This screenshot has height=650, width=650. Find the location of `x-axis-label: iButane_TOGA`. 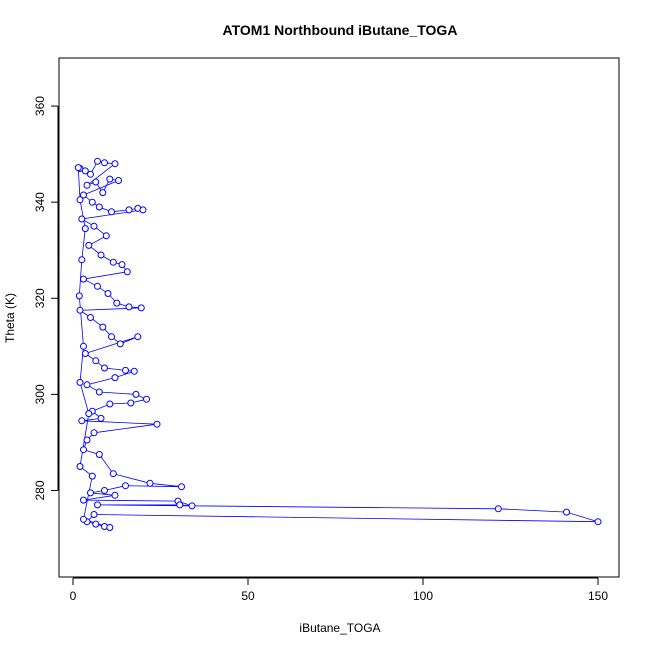

x-axis-label: iButane_TOGA is located at coordinates (339, 628).